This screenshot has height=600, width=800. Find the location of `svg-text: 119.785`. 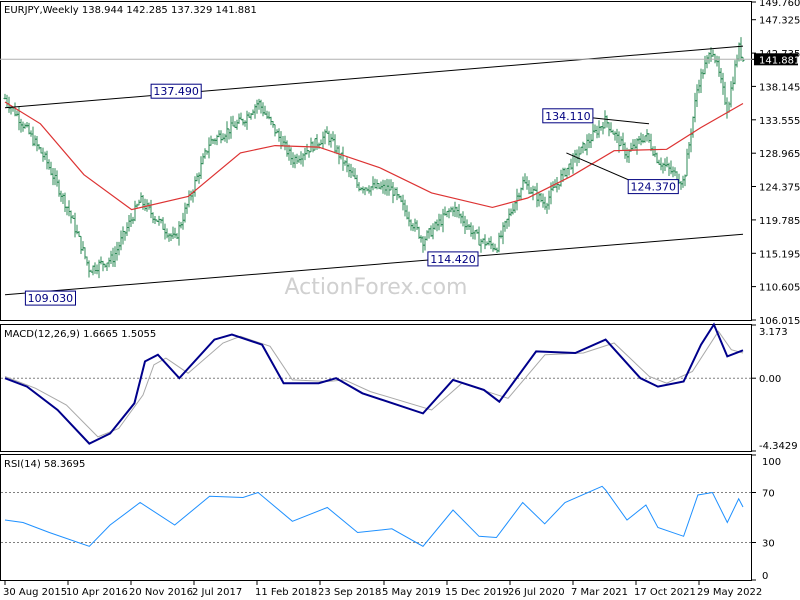

svg-text: 119.785 is located at coordinates (779, 221).